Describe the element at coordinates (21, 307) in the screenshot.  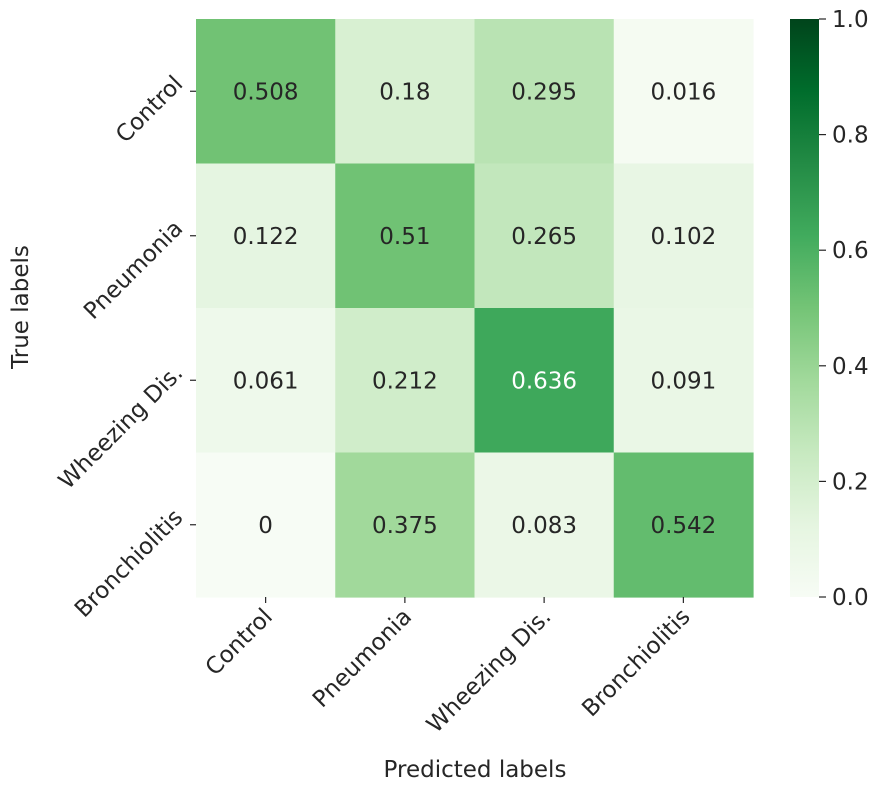
I see `y-axis-title: True labels` at that location.